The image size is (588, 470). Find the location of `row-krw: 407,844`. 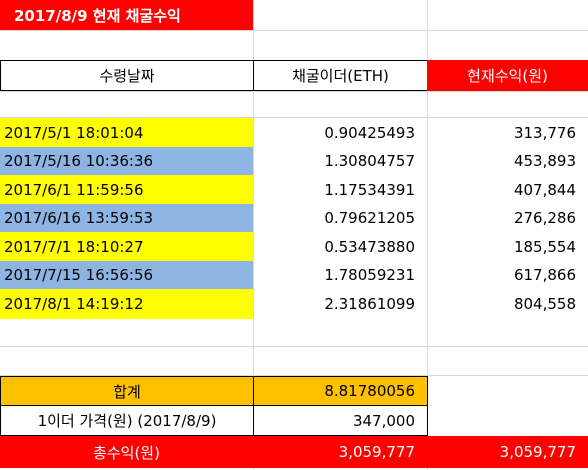

row-krw: 407,844 is located at coordinates (544, 189).